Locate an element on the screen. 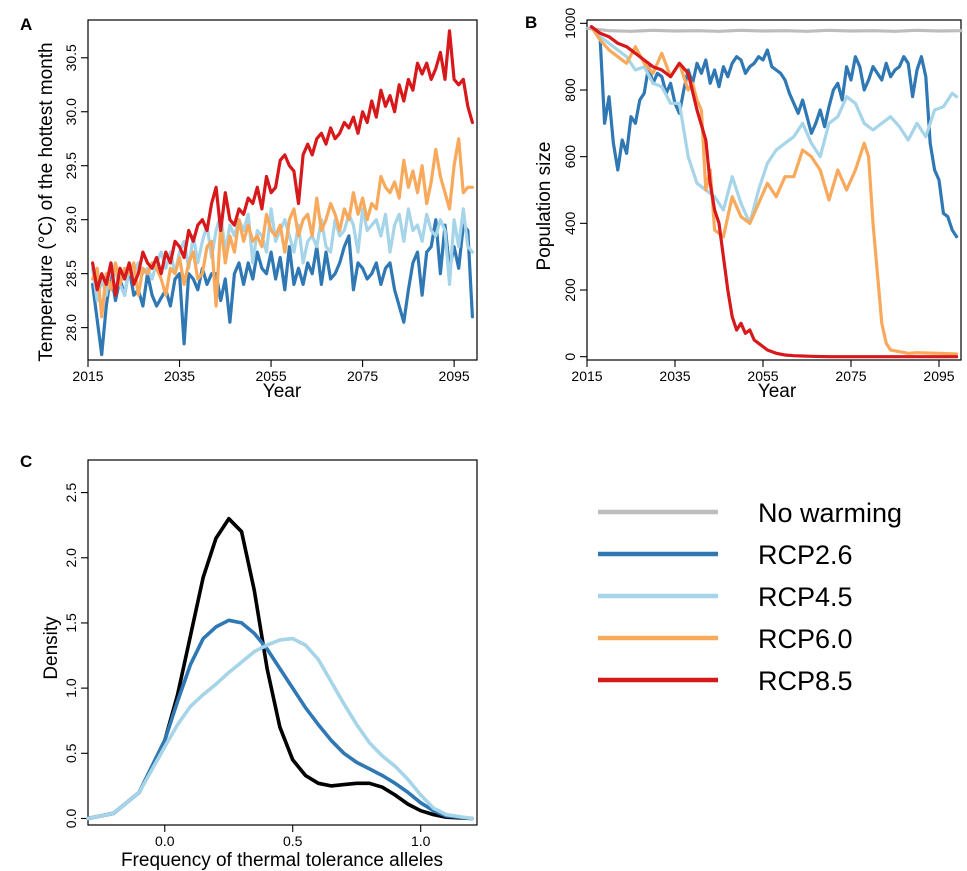 The width and height of the screenshot is (967, 871). panel-a-y-ticks: 28.0 28.5 29.0 29.5 30.0 30.5 is located at coordinates (75, 192).